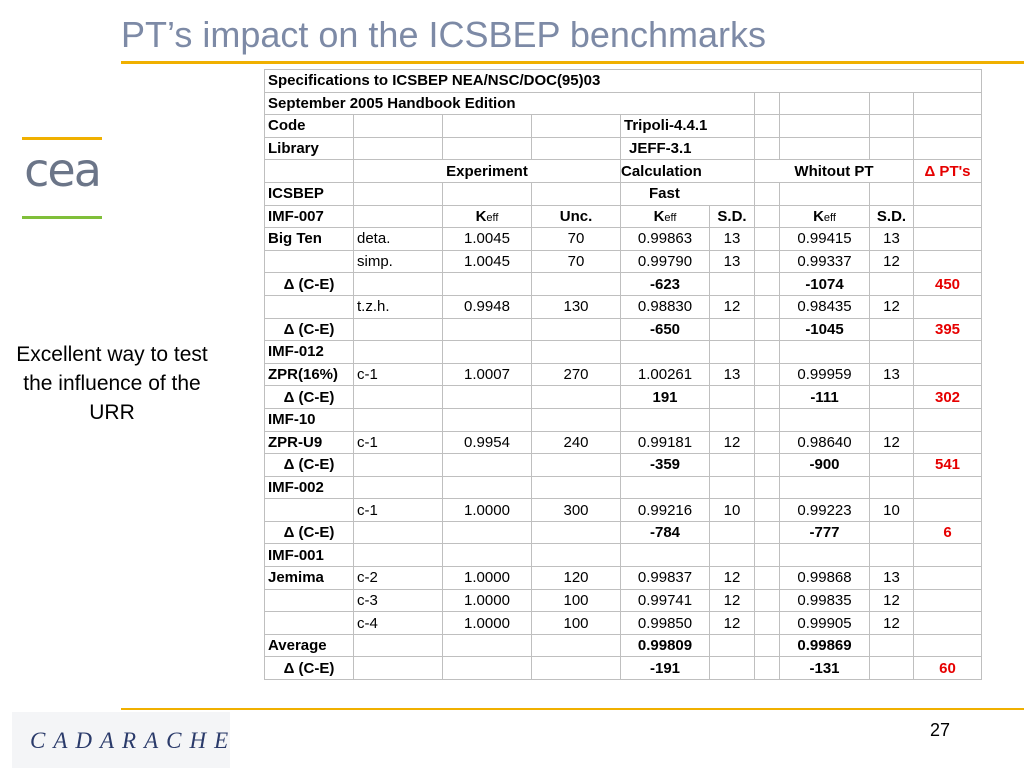  What do you see at coordinates (309, 148) in the screenshot?
I see `library-label: Library` at bounding box center [309, 148].